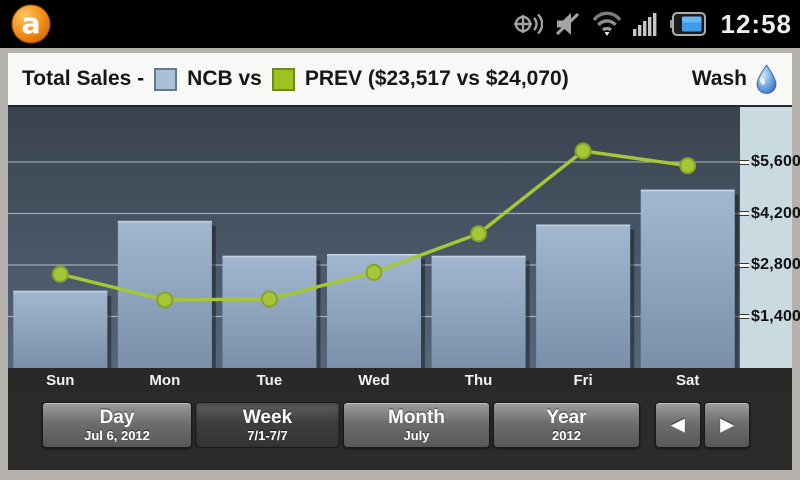 This screenshot has width=800, height=480. What do you see at coordinates (583, 380) in the screenshot?
I see `x-axis-label: Fri` at bounding box center [583, 380].